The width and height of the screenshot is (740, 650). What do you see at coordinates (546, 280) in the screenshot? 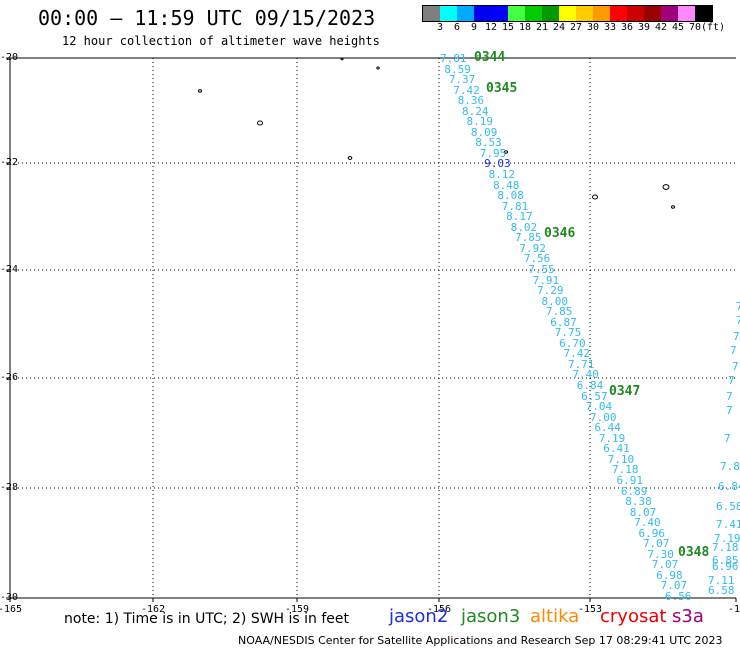
I see `wave-height-value: 7.91` at bounding box center [546, 280].